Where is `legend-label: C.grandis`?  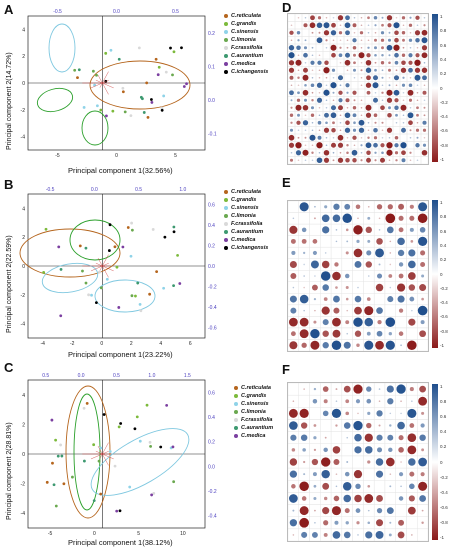
legend-label: C.grandis is located at coordinates (254, 396).